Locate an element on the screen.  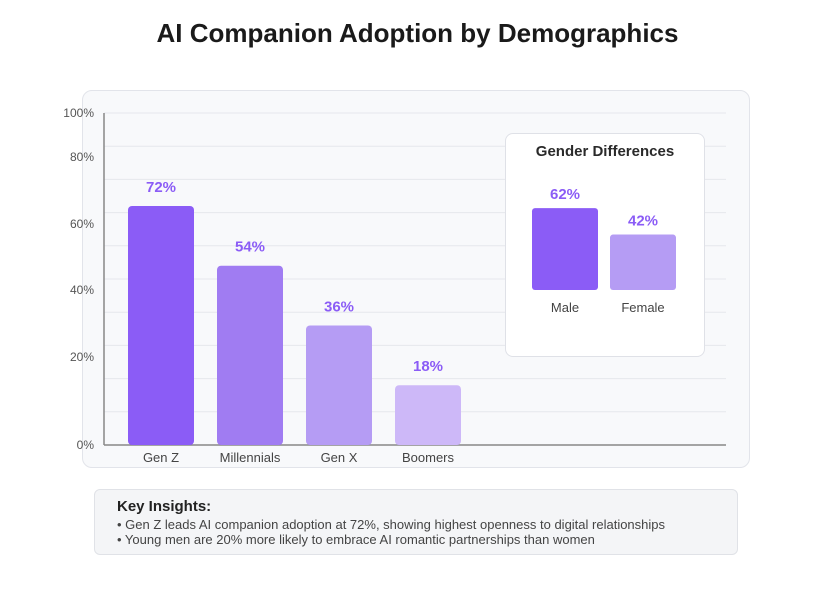
chart-title: AI Companion Adoption by Demographics is located at coordinates (417, 33).